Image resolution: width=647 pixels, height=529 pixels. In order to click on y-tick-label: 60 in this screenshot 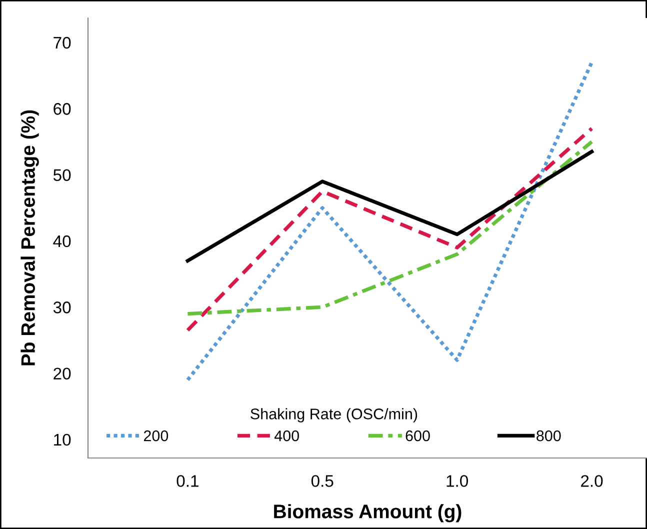, I will do `click(62, 109)`.